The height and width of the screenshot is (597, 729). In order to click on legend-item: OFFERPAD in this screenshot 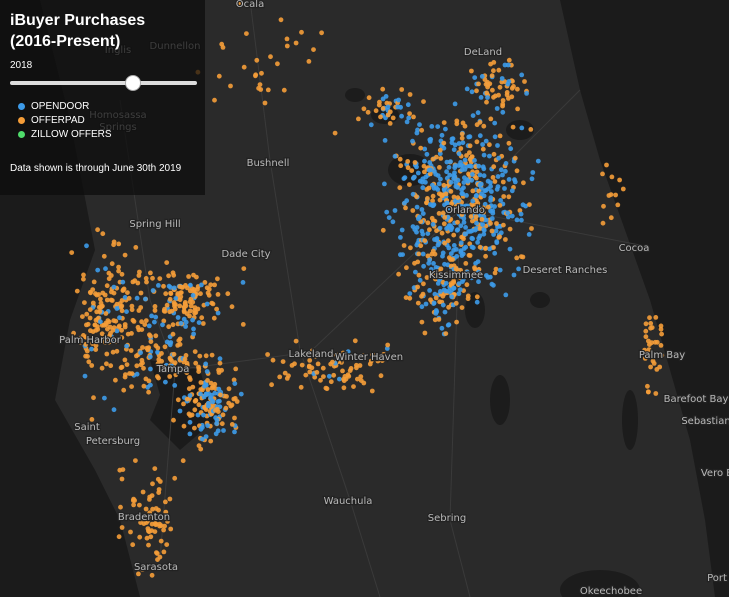, I will do `click(102, 120)`.